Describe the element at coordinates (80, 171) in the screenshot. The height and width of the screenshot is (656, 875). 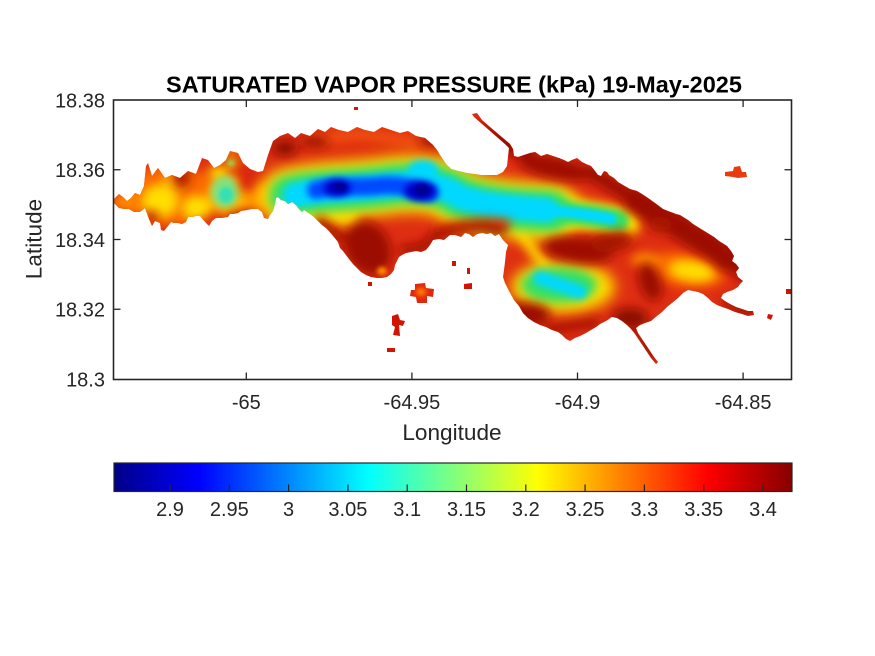
I see `svg-text: 18.36` at that location.